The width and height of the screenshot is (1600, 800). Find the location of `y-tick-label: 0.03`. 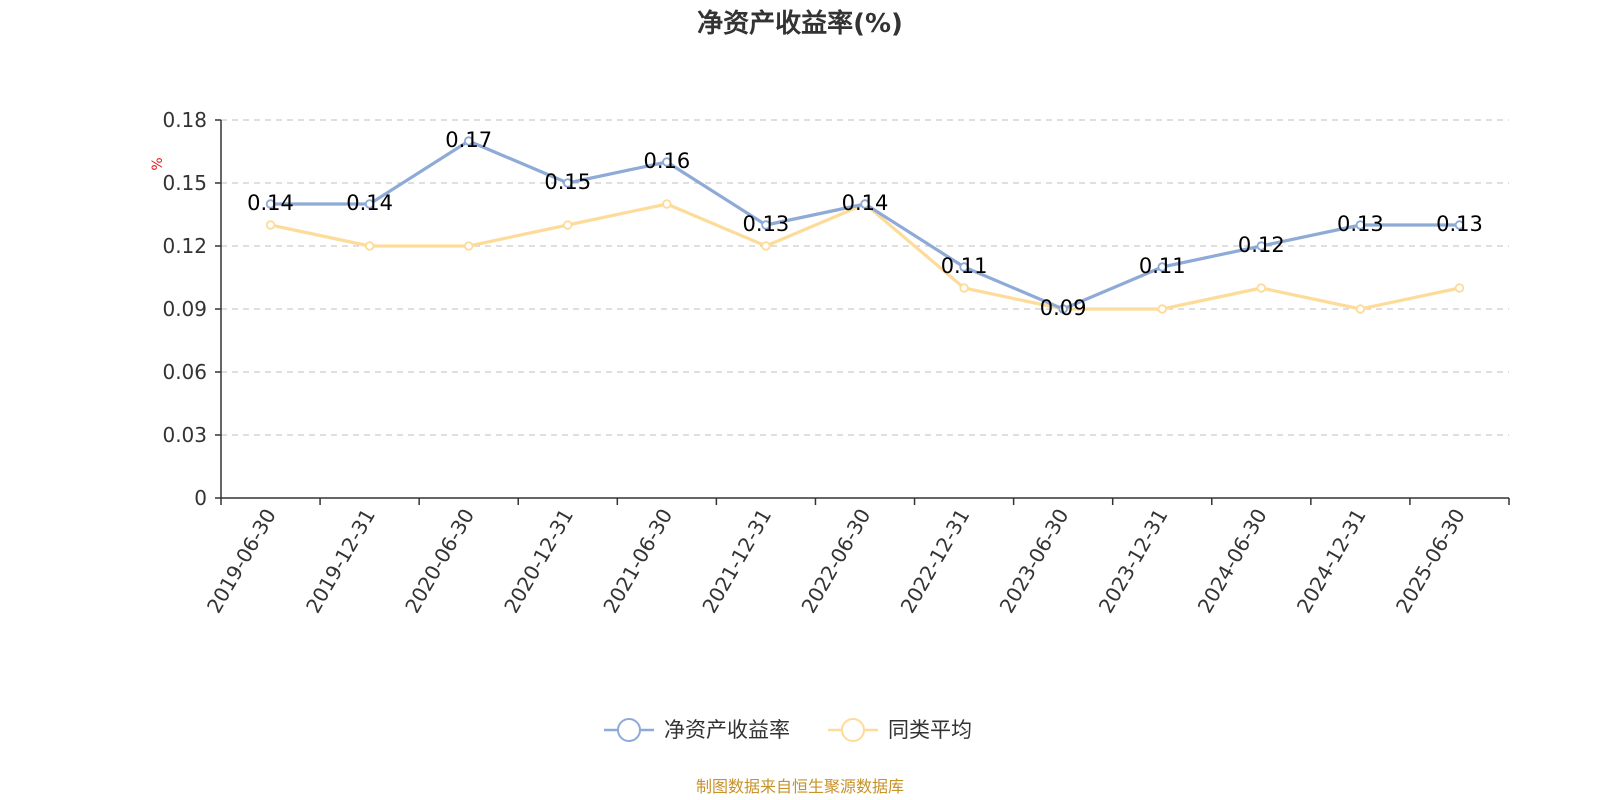

y-tick-label: 0.03 is located at coordinates (184, 435).